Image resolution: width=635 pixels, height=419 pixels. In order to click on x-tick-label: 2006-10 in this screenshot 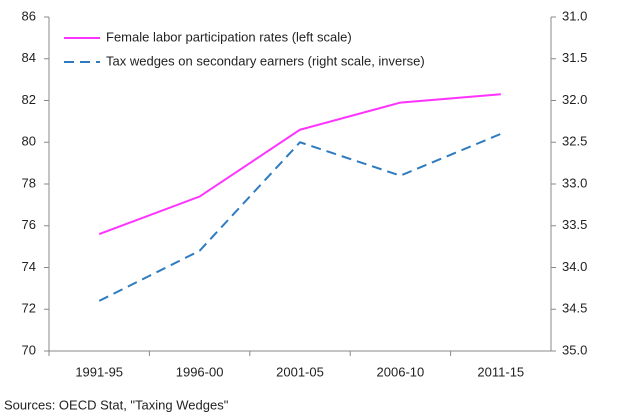, I will do `click(401, 371)`.